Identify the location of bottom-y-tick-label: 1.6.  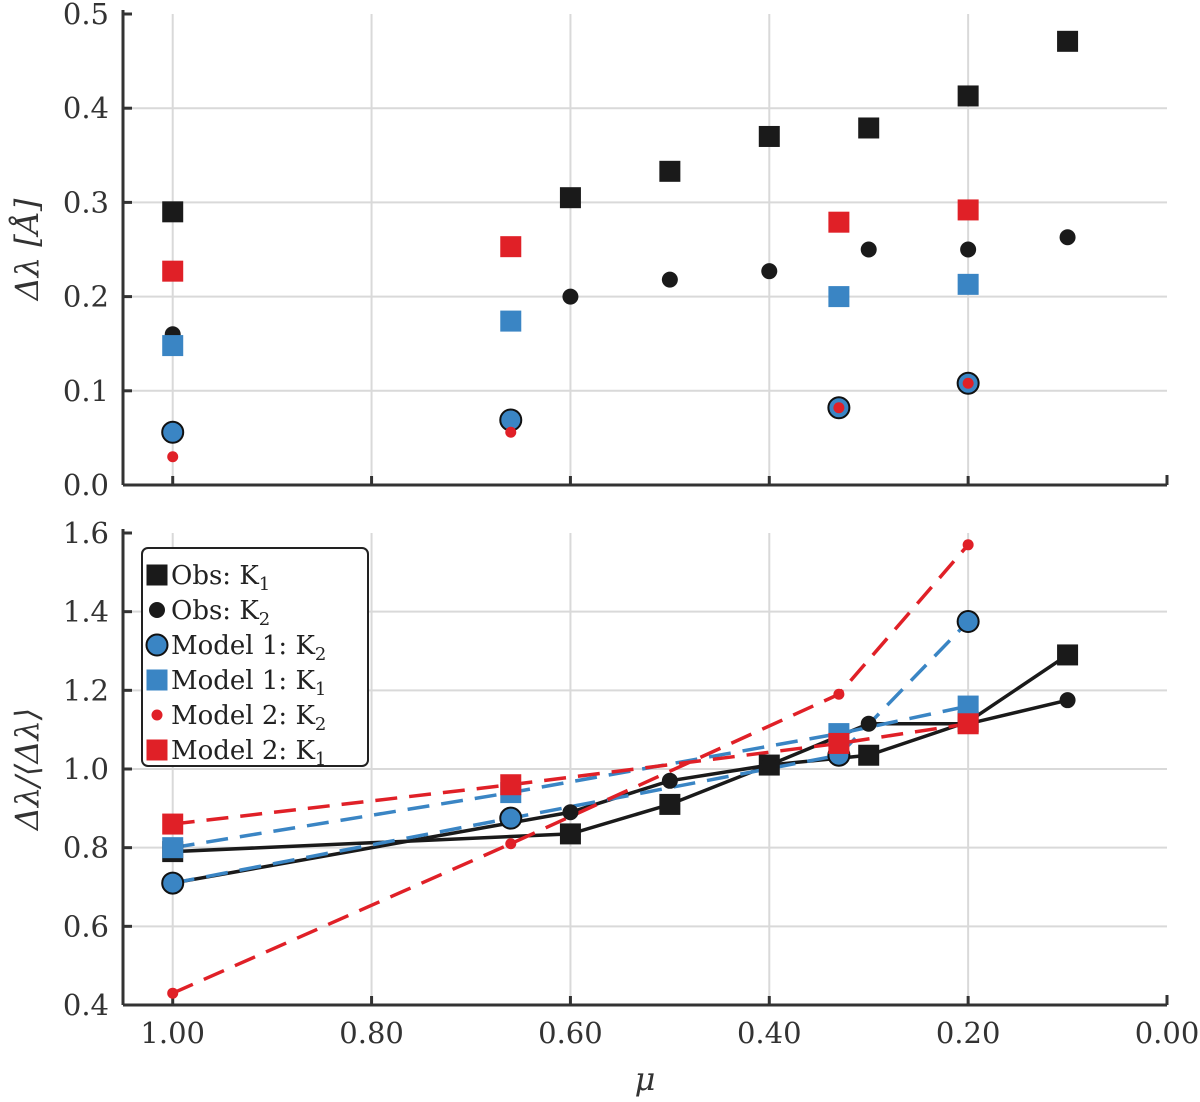
(86, 533).